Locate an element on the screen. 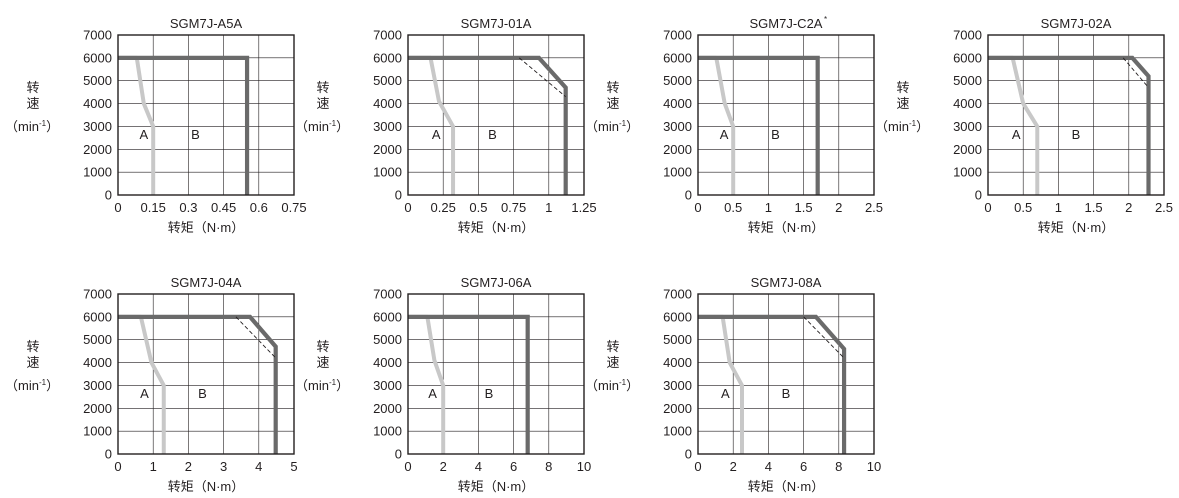 Image resolution: width=1179 pixels, height=498 pixels. chart-title: SGM7J-06A is located at coordinates (496, 282).